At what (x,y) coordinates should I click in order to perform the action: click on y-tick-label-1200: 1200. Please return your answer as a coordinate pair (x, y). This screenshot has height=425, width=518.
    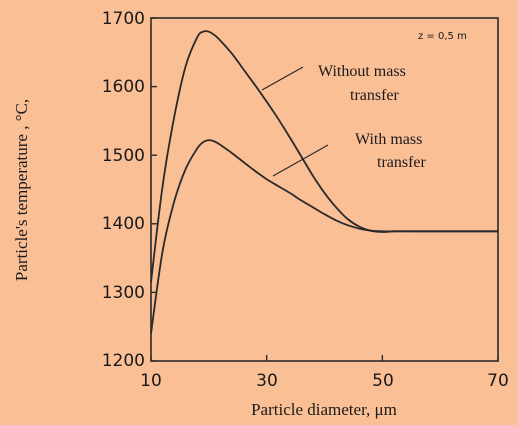
    Looking at the image, I should click on (123, 361).